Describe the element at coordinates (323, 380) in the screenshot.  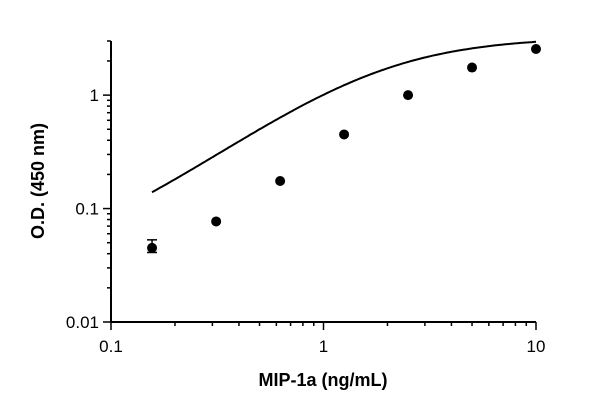
I see `x-axis-title: MIP-1a (ng/mL)` at that location.